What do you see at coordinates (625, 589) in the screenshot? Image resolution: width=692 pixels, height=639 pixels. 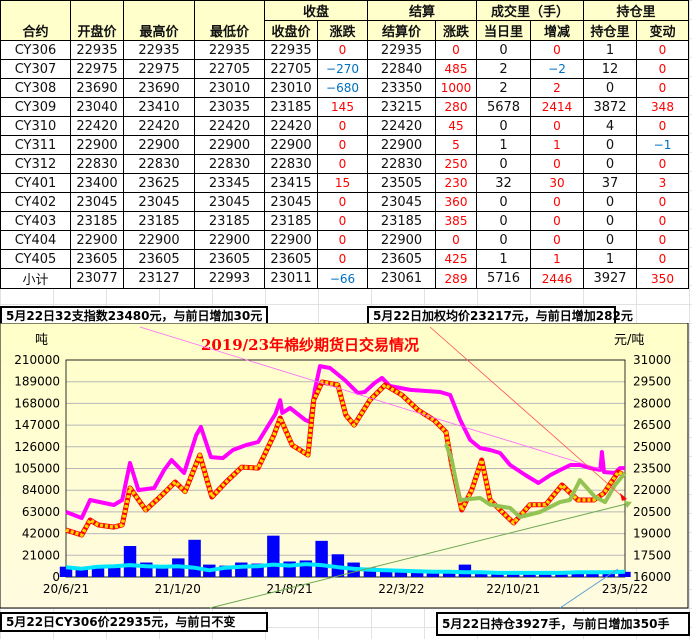 I see `x-tick-label: 23/5/22` at bounding box center [625, 589].